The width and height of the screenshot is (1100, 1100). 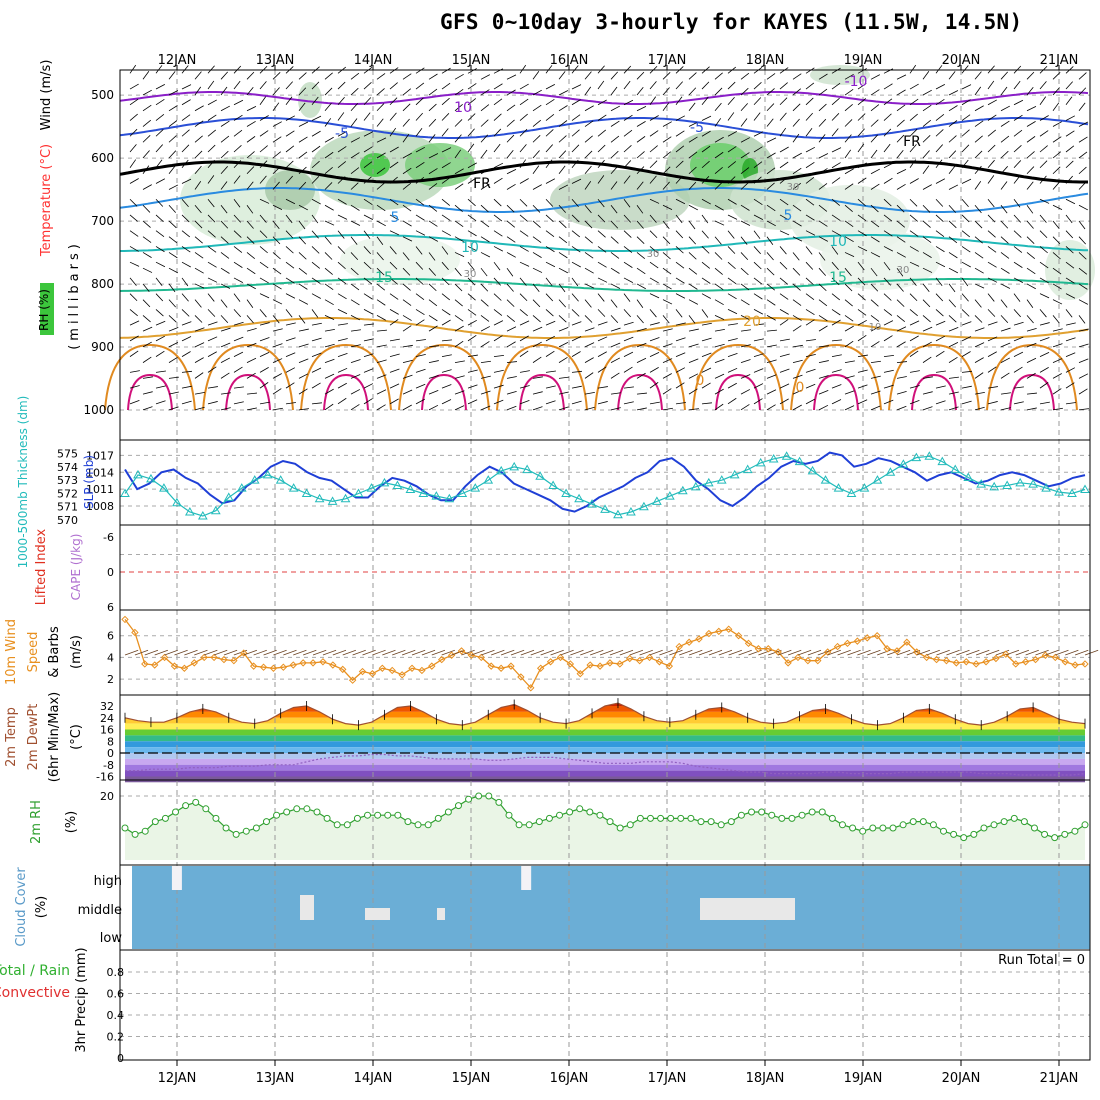 What do you see at coordinates (270, 652) in the screenshot?
I see `wind10m-barb` at bounding box center [270, 652].